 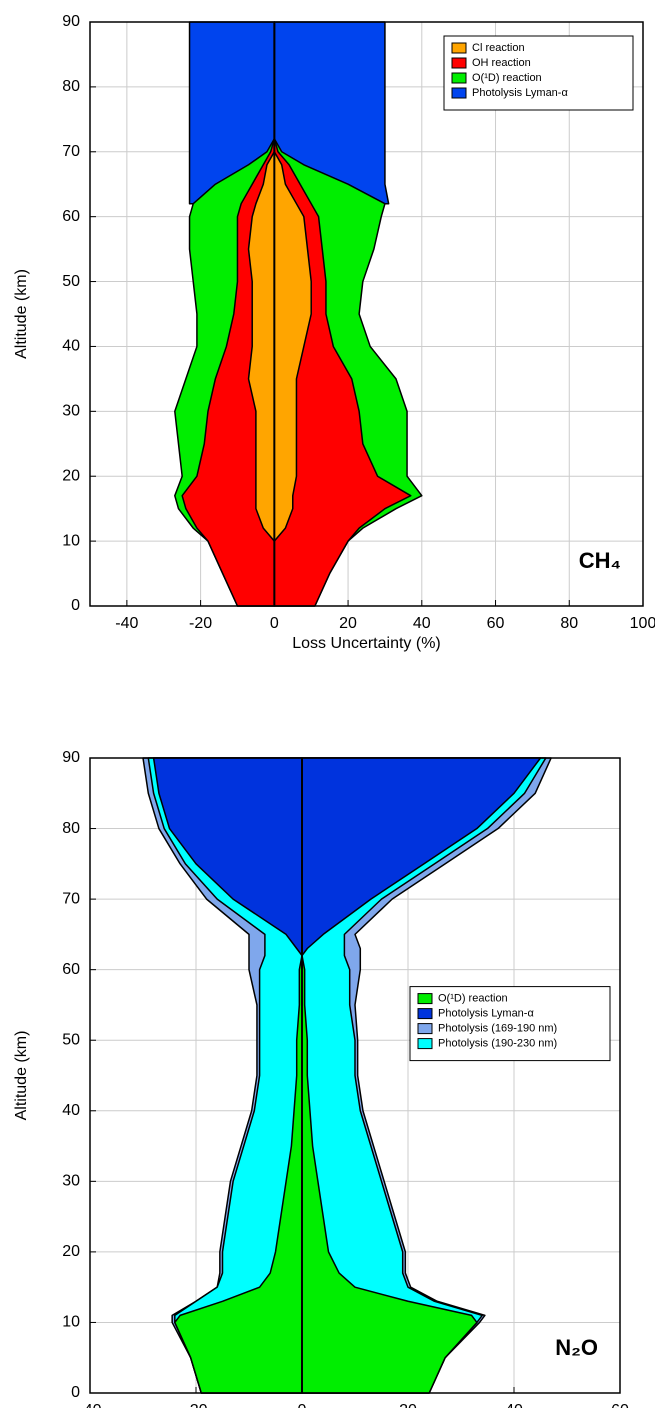 What do you see at coordinates (497, 1044) in the screenshot?
I see `legend-label: Photolysis (190-230 nm)` at bounding box center [497, 1044].